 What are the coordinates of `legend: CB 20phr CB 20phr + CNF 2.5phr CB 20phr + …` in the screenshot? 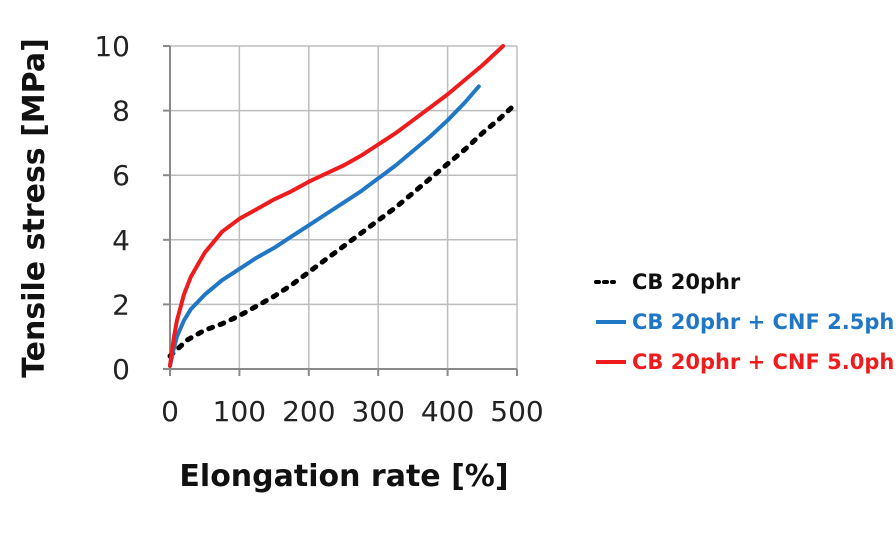 It's located at (745, 322).